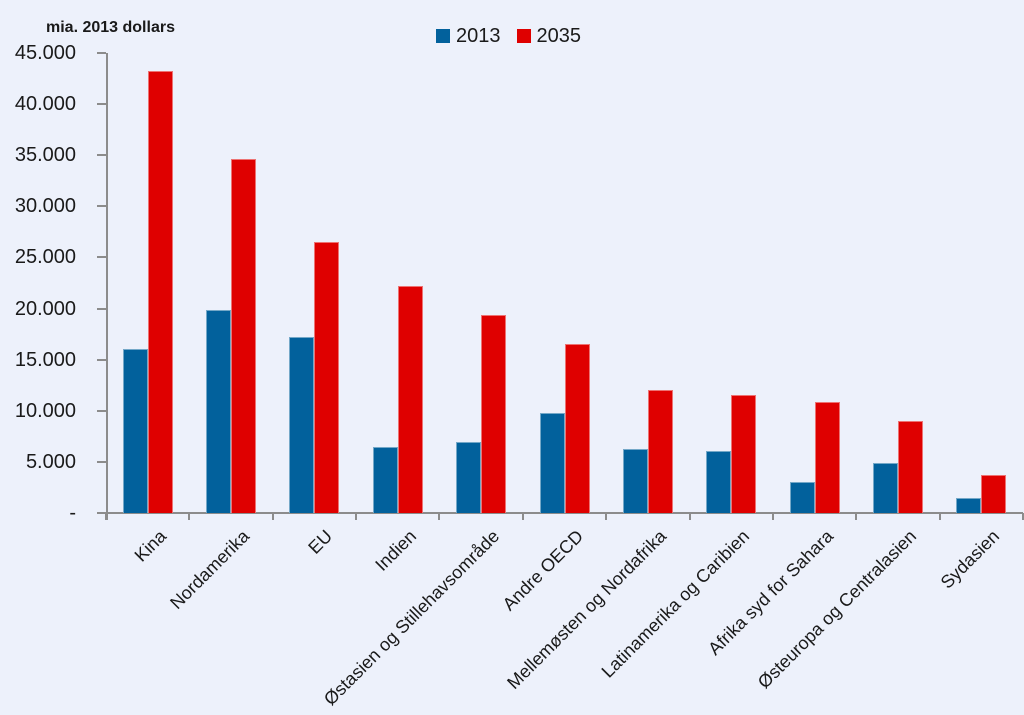 The image size is (1024, 715). Describe the element at coordinates (837, 609) in the screenshot. I see `x-axis-category-label: Østeuropa og Centralasien` at that location.